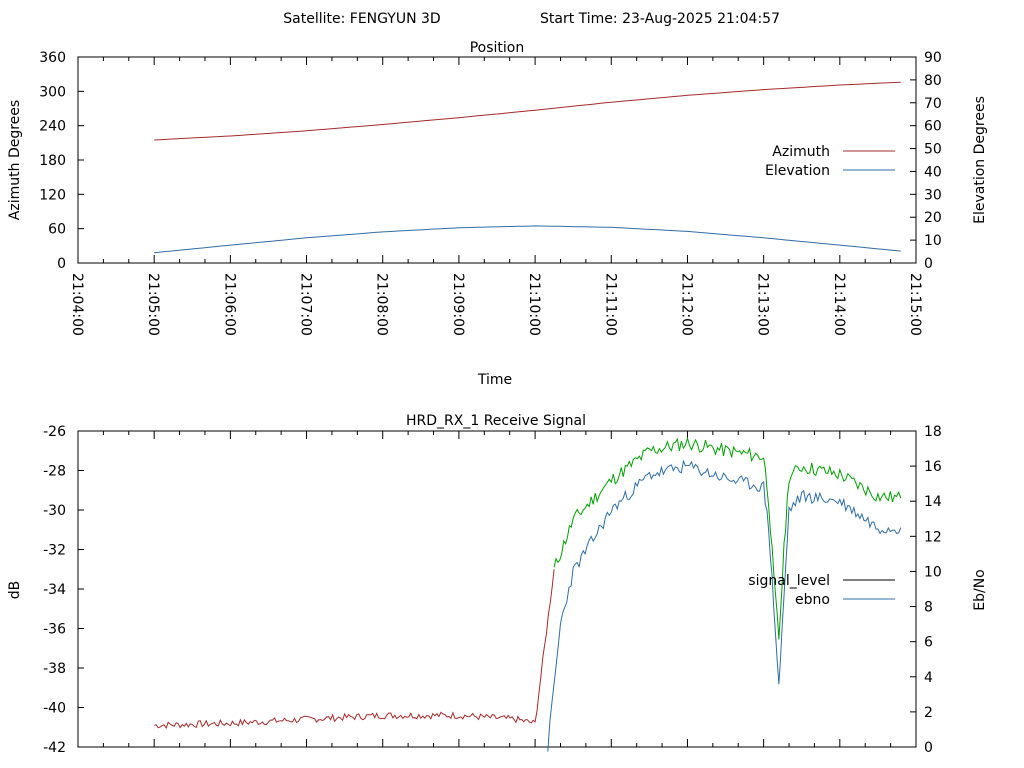 The height and width of the screenshot is (768, 1024). I want to click on position-y-tick-label: 0, so click(61, 264).